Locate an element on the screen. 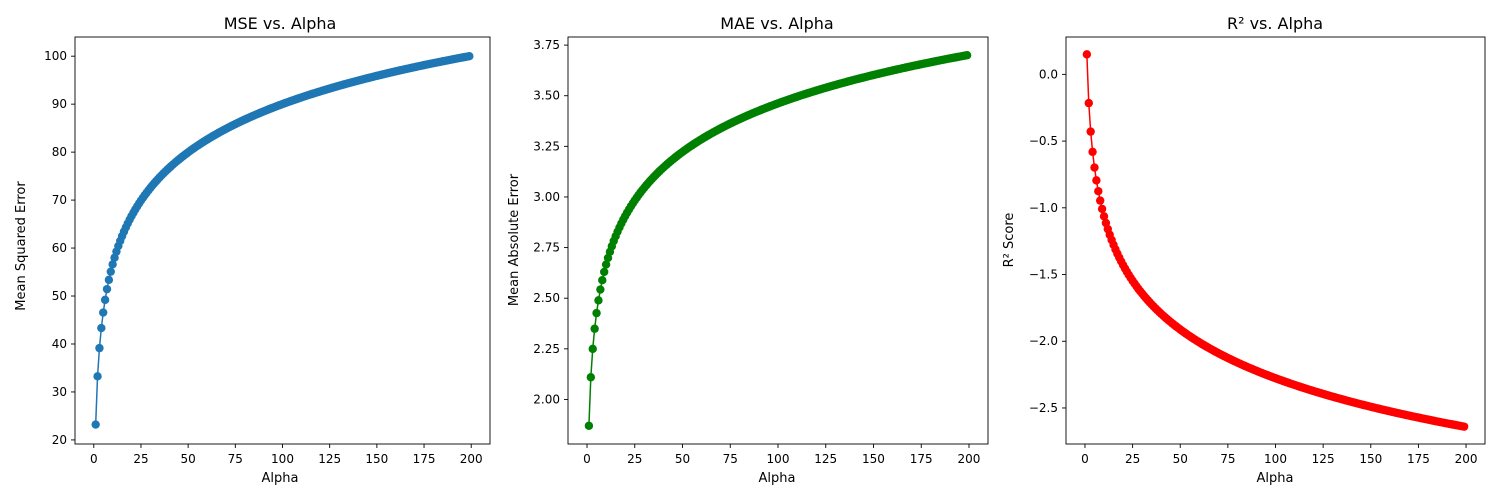 This screenshot has width=1500, height=500. y-tick-label: −0.5 is located at coordinates (1043, 141).